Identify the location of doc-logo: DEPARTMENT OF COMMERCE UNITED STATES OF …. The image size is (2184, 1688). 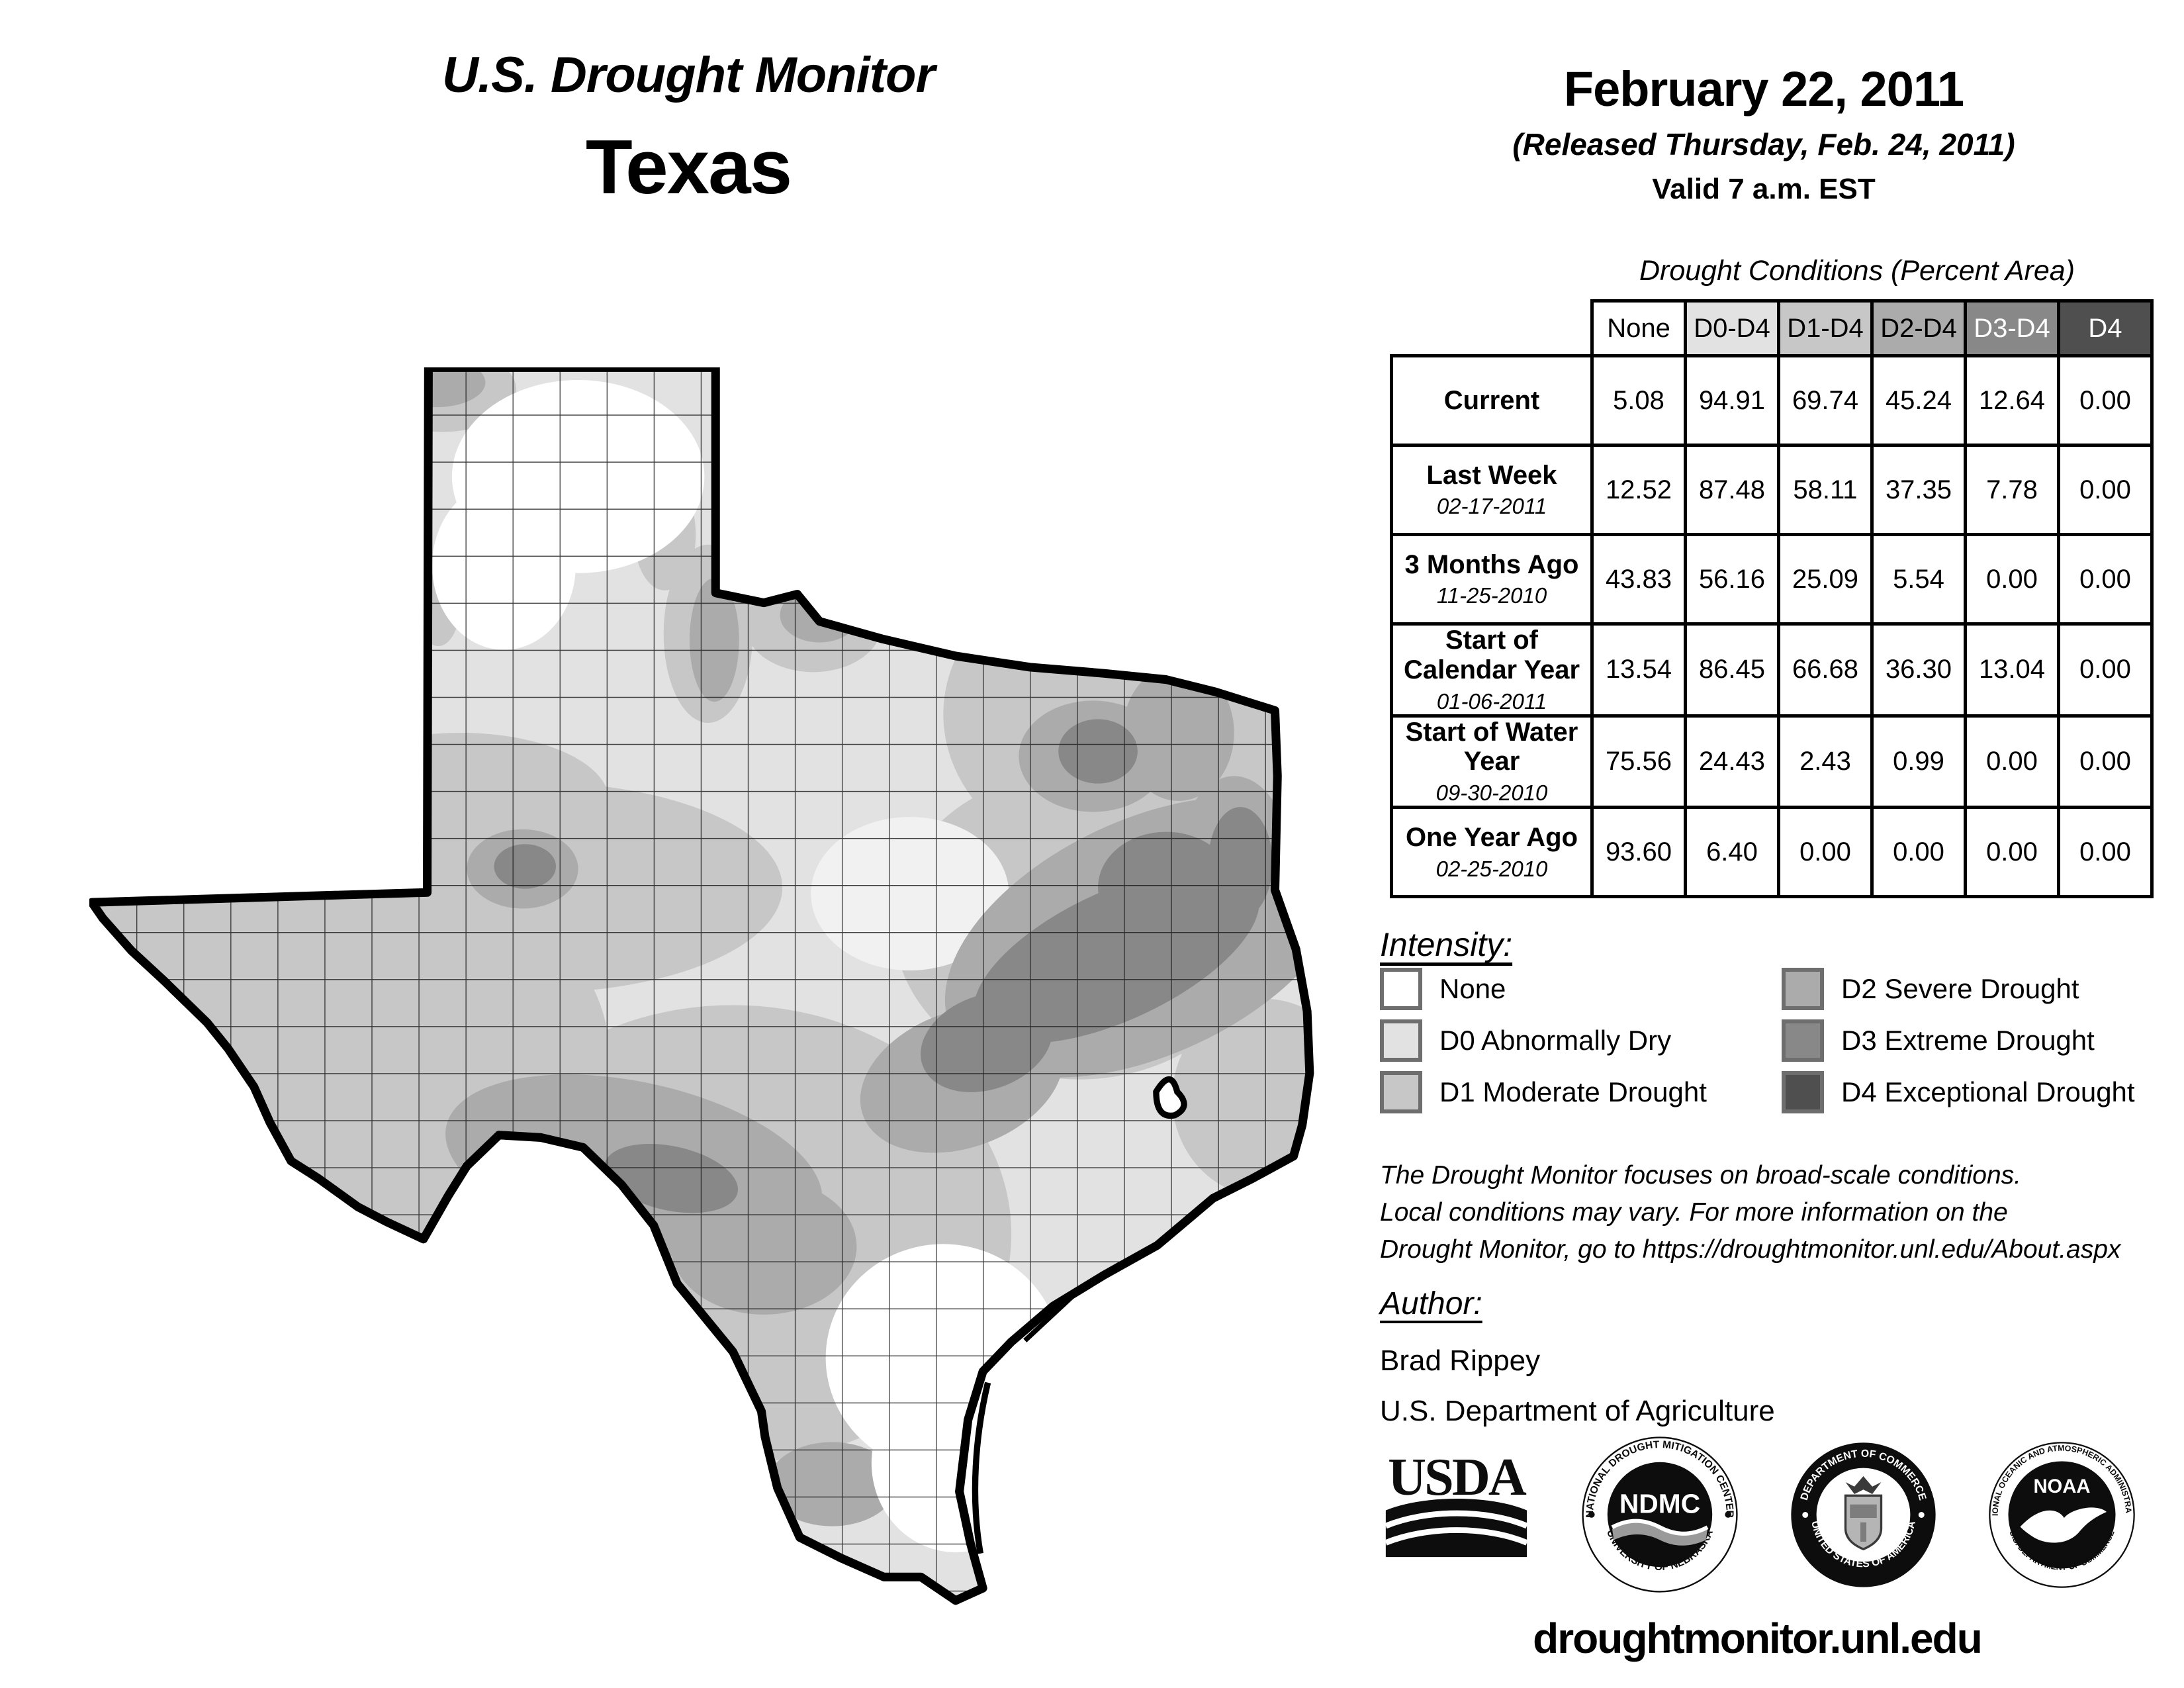
(1863, 1514).